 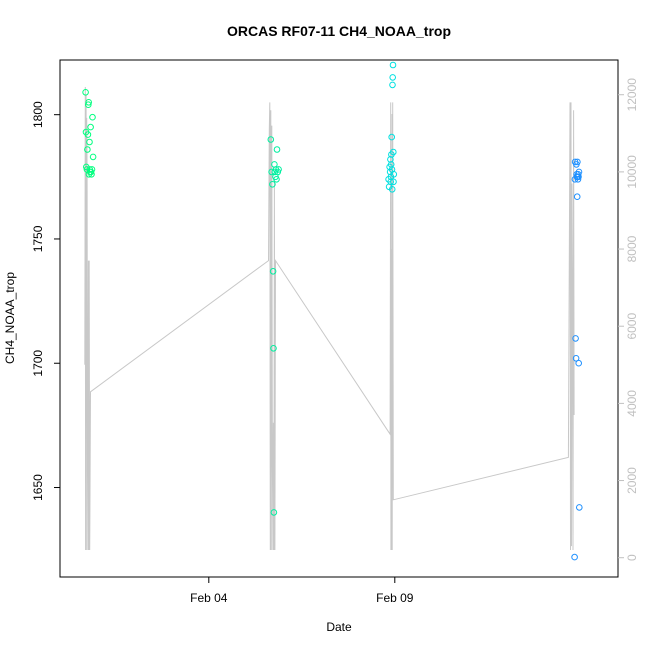 What do you see at coordinates (302, 591) in the screenshot?
I see `x-axis: Feb 04 Feb 09` at bounding box center [302, 591].